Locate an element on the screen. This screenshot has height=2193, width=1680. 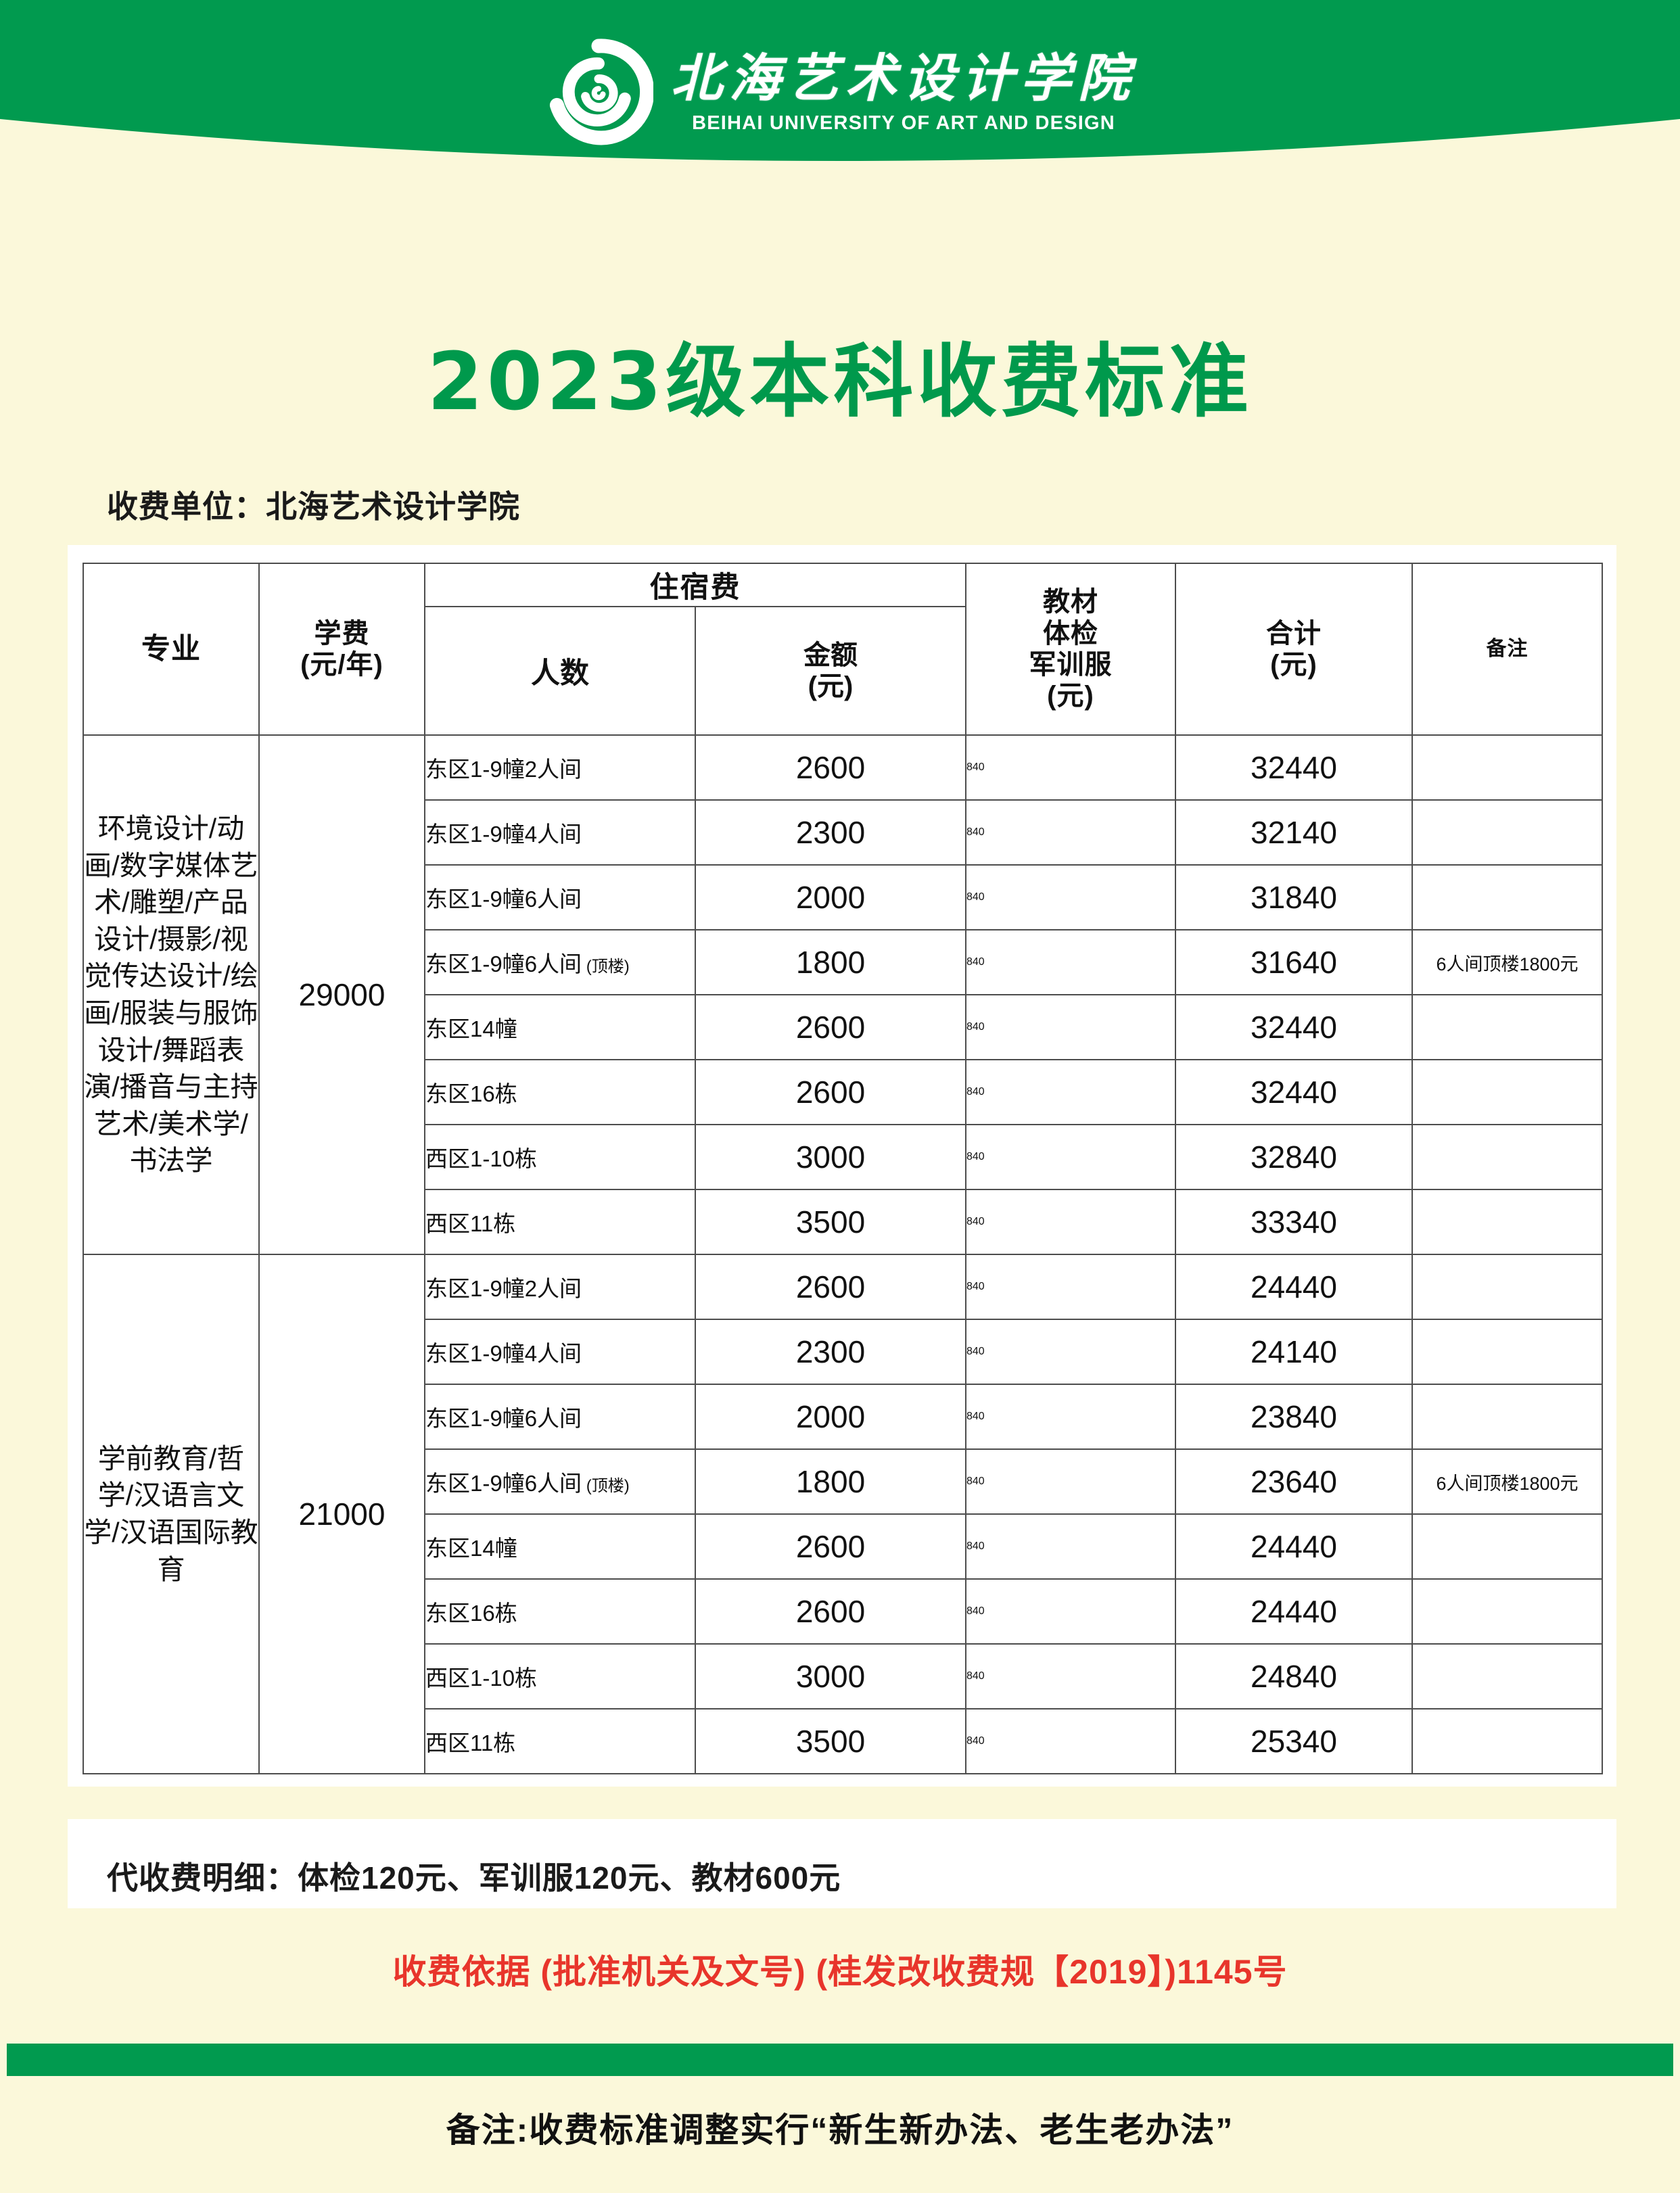
col-header-major: 专业 is located at coordinates (171, 649).